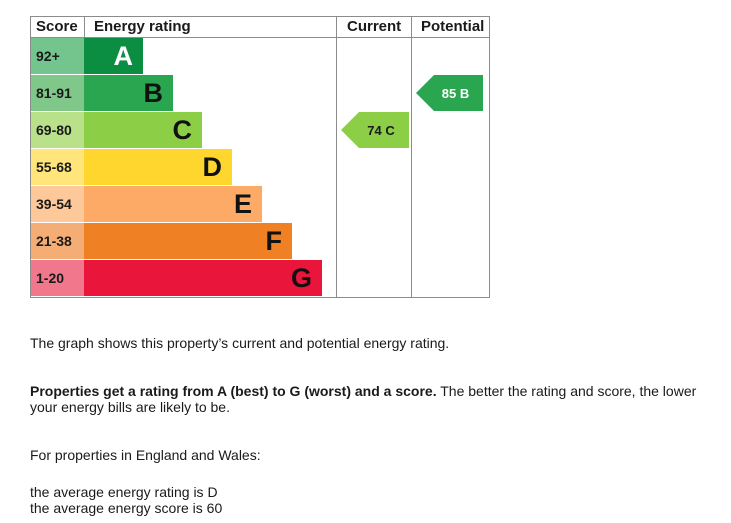 This screenshot has width=731, height=523. Describe the element at coordinates (274, 240) in the screenshot. I see `rating-letter-f: F` at that location.